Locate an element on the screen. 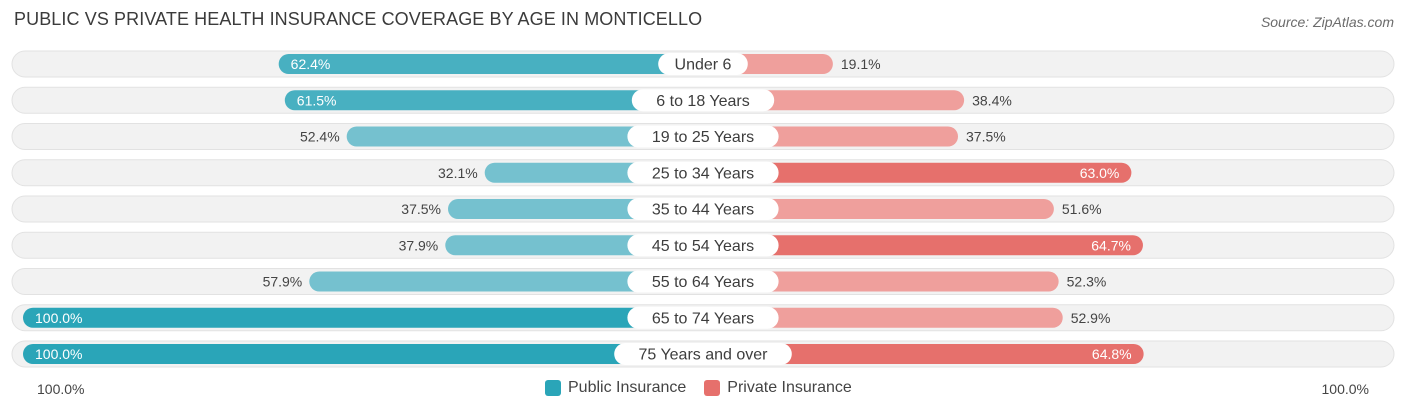 The image size is (1406, 414). category-label: 6 to 18 Years is located at coordinates (702, 101).